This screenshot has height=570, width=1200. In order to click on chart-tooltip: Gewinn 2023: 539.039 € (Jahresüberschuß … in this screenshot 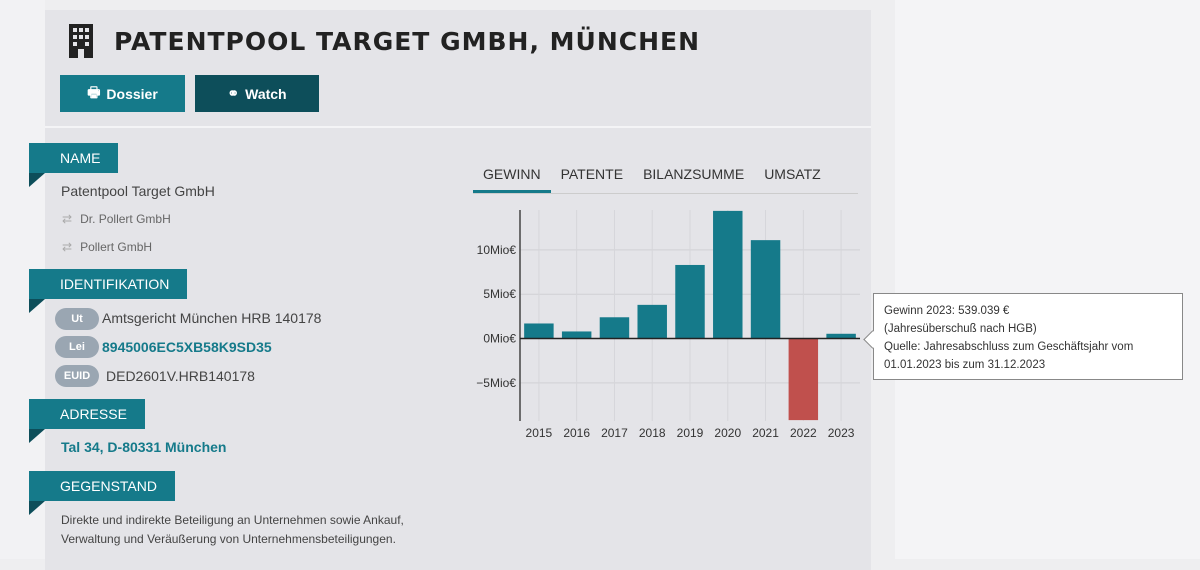, I will do `click(1028, 336)`.